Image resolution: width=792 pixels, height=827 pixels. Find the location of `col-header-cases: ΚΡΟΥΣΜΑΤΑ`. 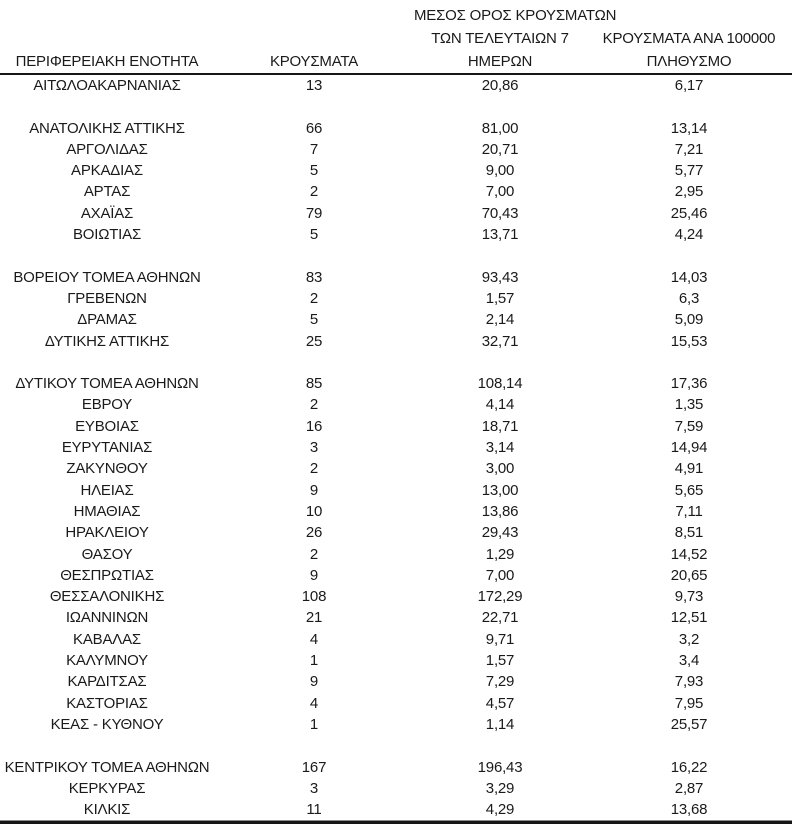

col-header-cases: ΚΡΟΥΣΜΑΤΑ is located at coordinates (314, 36).